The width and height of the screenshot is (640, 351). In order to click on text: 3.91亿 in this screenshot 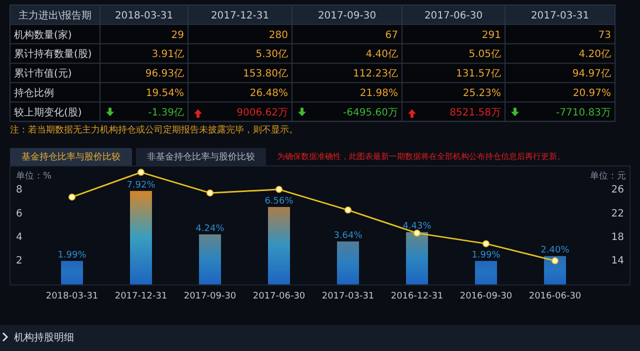, I will do `click(168, 54)`.